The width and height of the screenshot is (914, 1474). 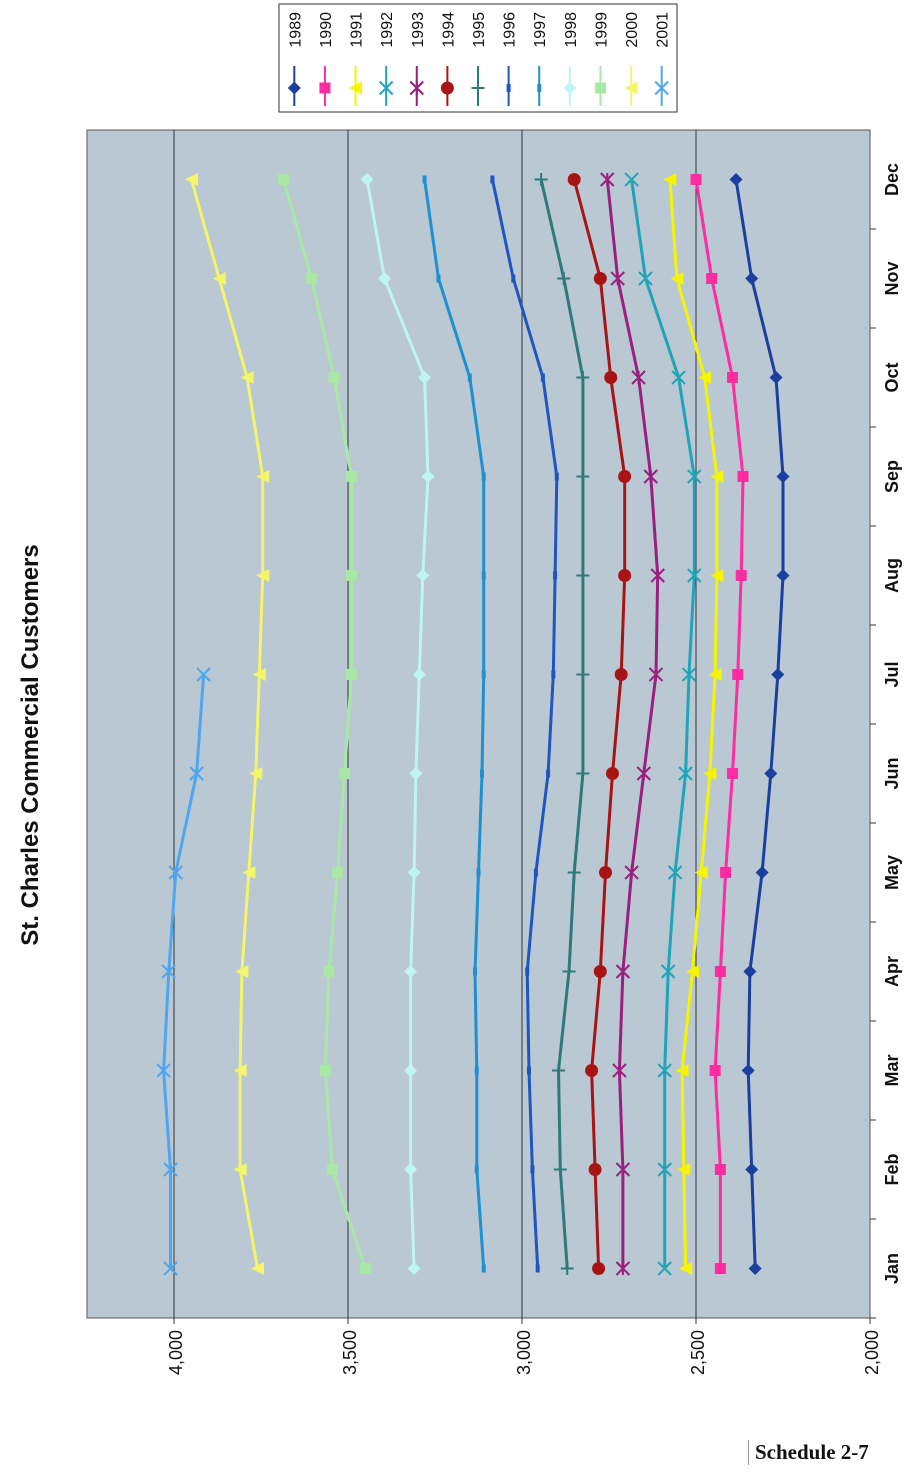 I want to click on legend-label: 1989, so click(x=295, y=30).